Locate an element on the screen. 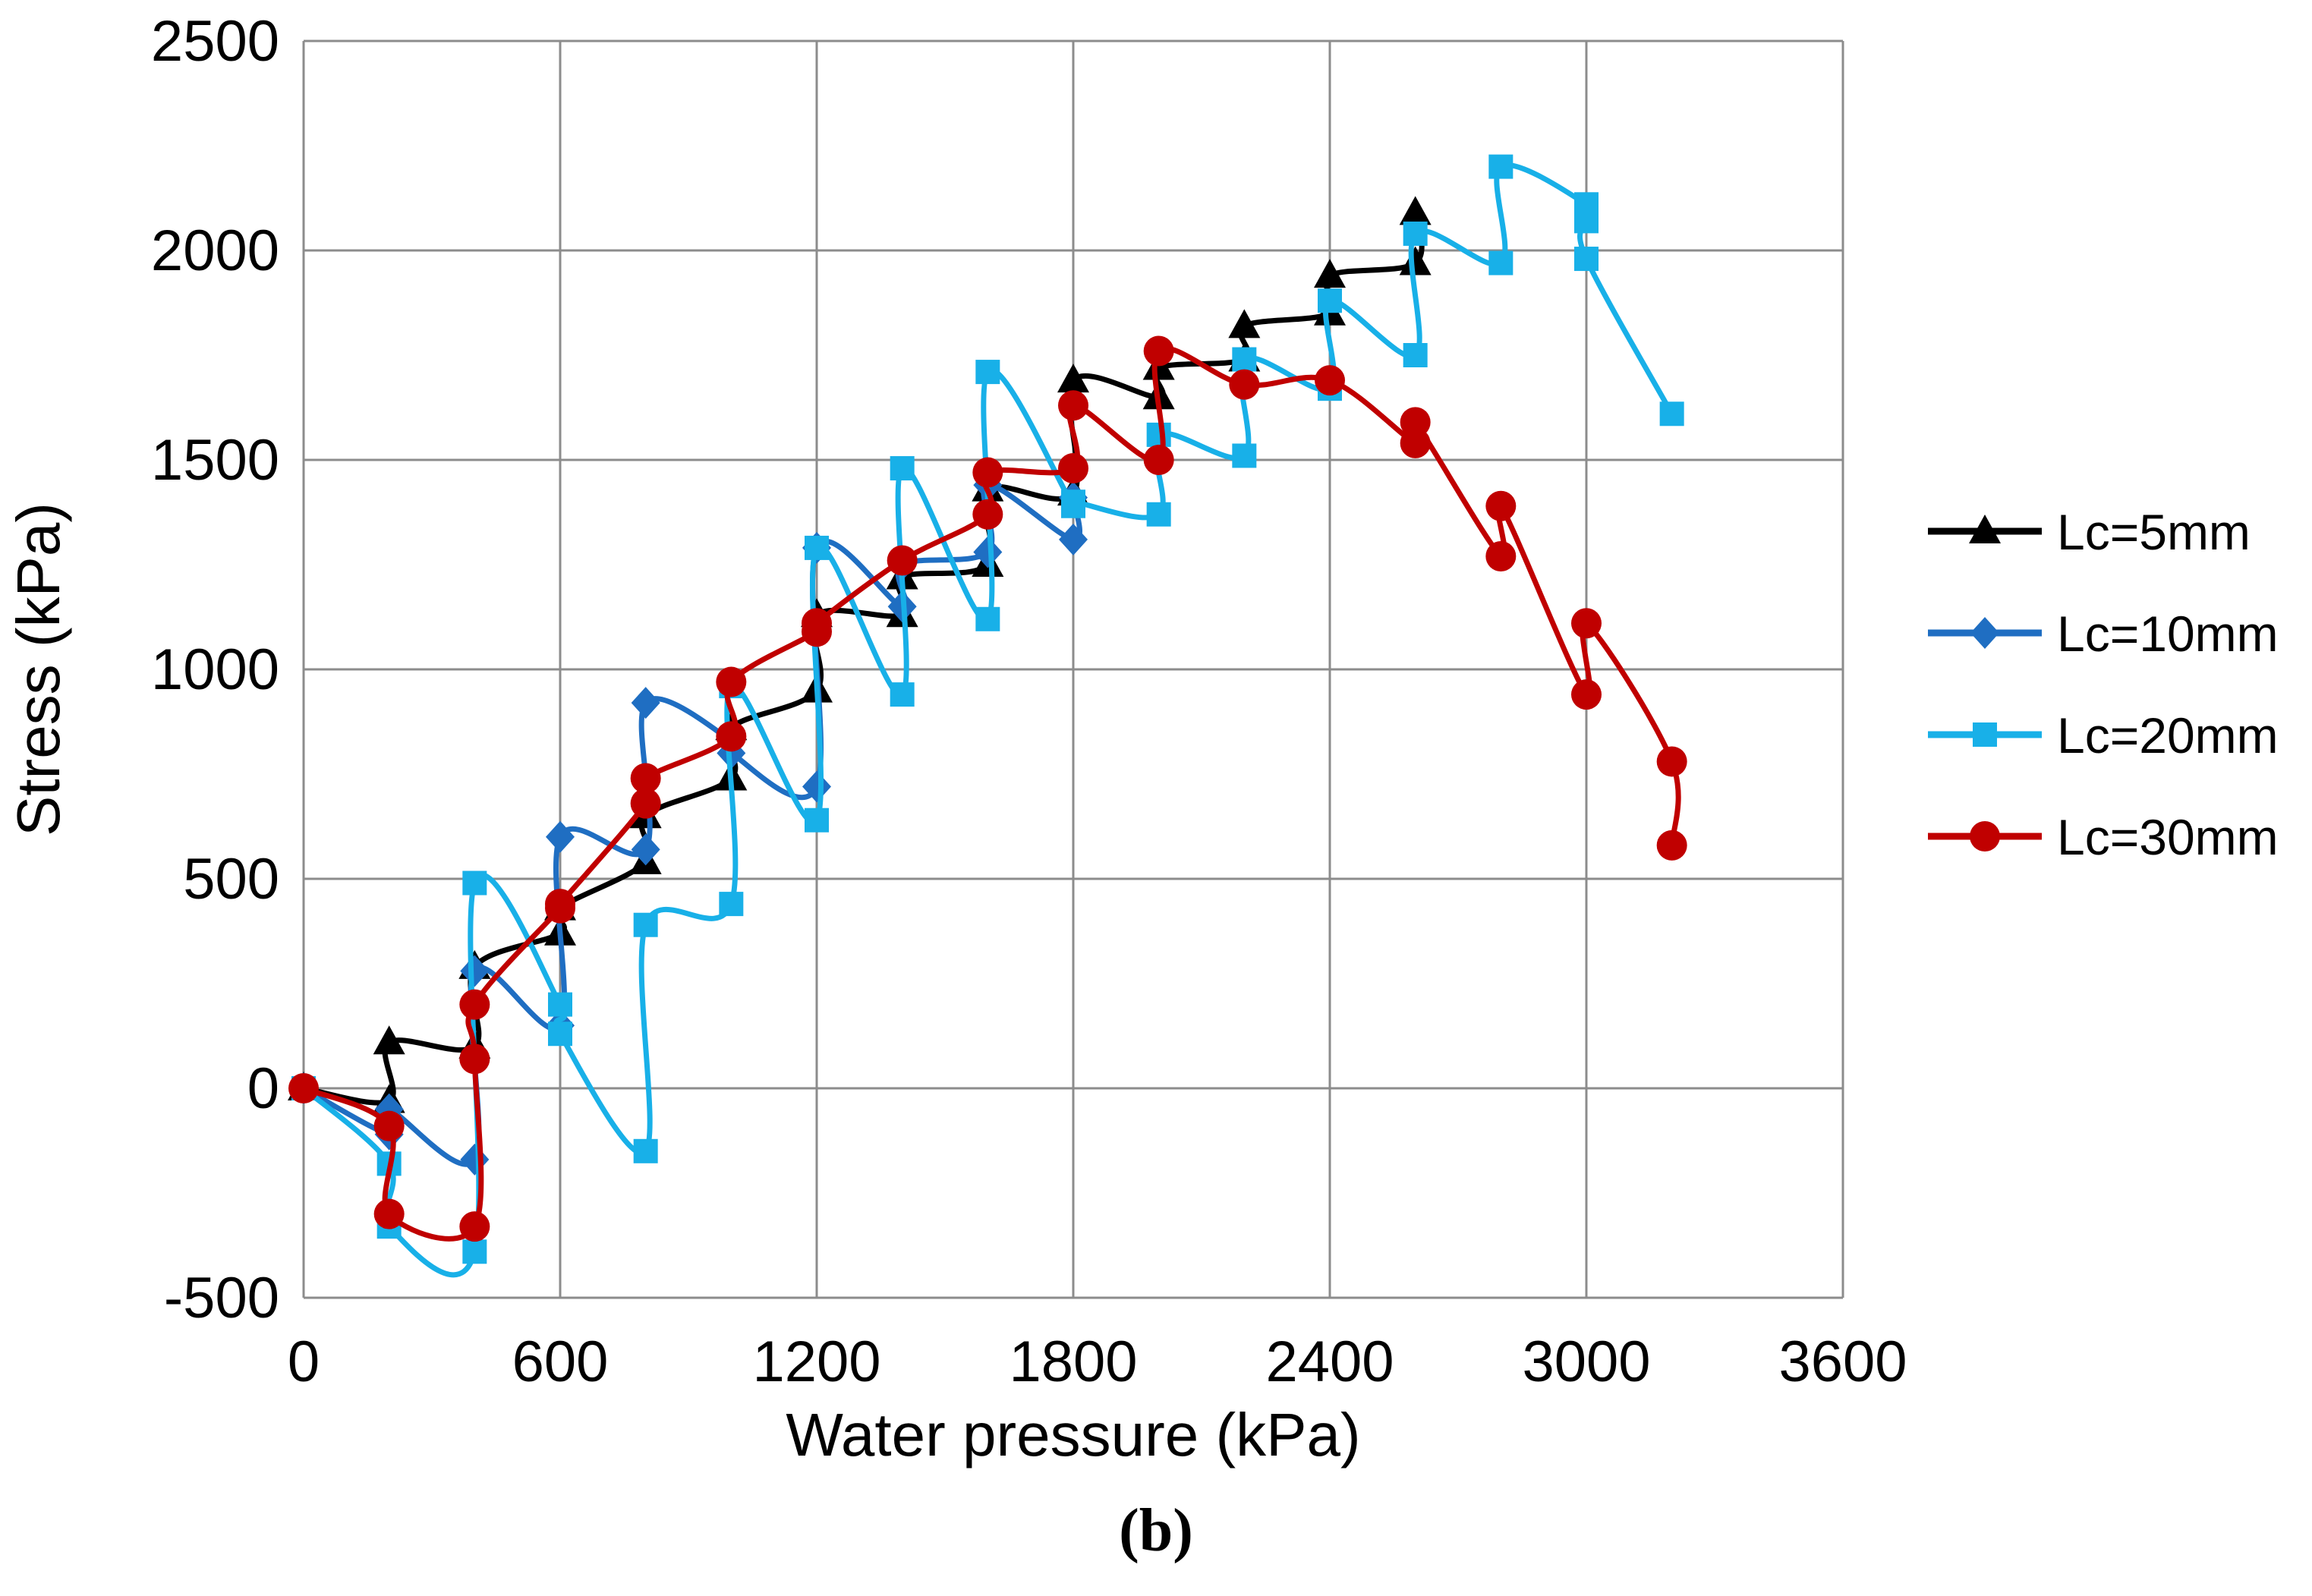 The image size is (2312, 1596). x-tick-label: 600 is located at coordinates (561, 1362).